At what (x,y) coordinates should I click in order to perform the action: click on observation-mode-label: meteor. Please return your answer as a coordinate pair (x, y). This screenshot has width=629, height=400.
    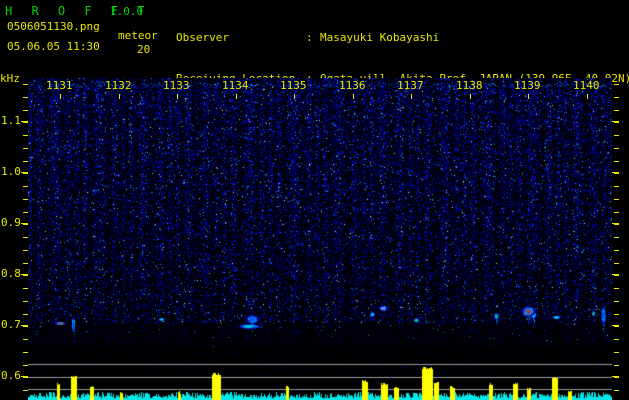
    Looking at the image, I should click on (138, 35).